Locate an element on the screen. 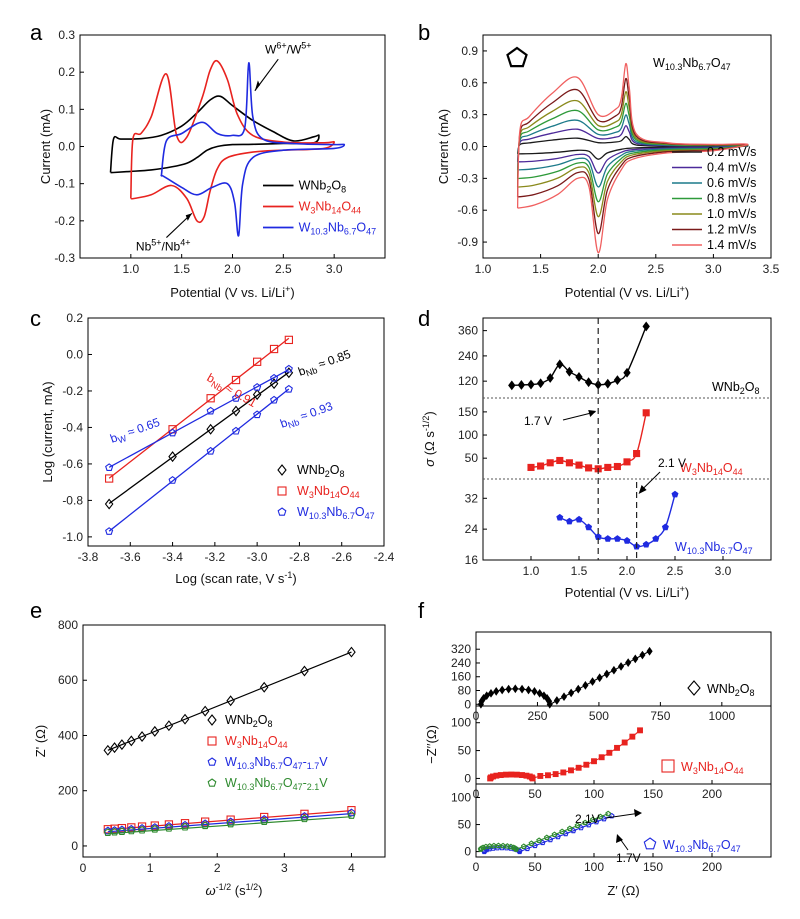  legend-label: 0.8 mV/s is located at coordinates (731, 199).